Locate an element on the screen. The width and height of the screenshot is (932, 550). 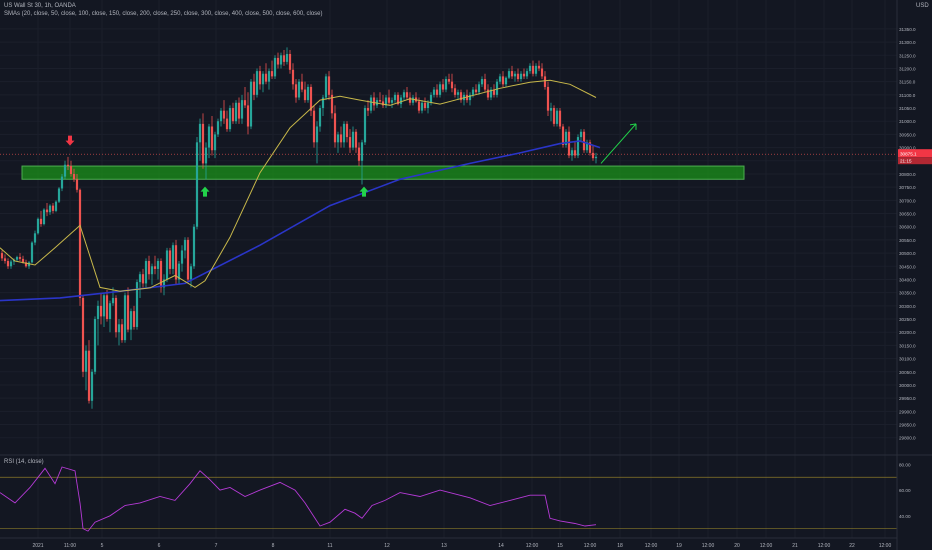
currency-label: USD is located at coordinates (922, 6).